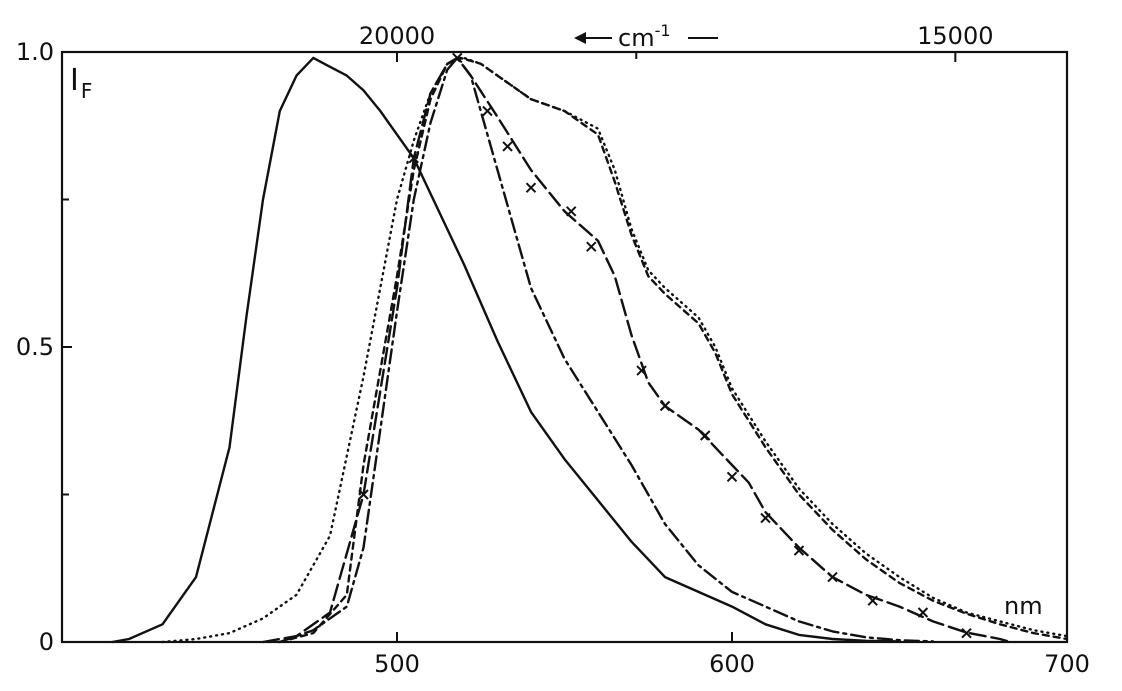 This screenshot has width=1122, height=691. What do you see at coordinates (663, 30) in the screenshot?
I see `top-axis-label-superscript: -1` at bounding box center [663, 30].